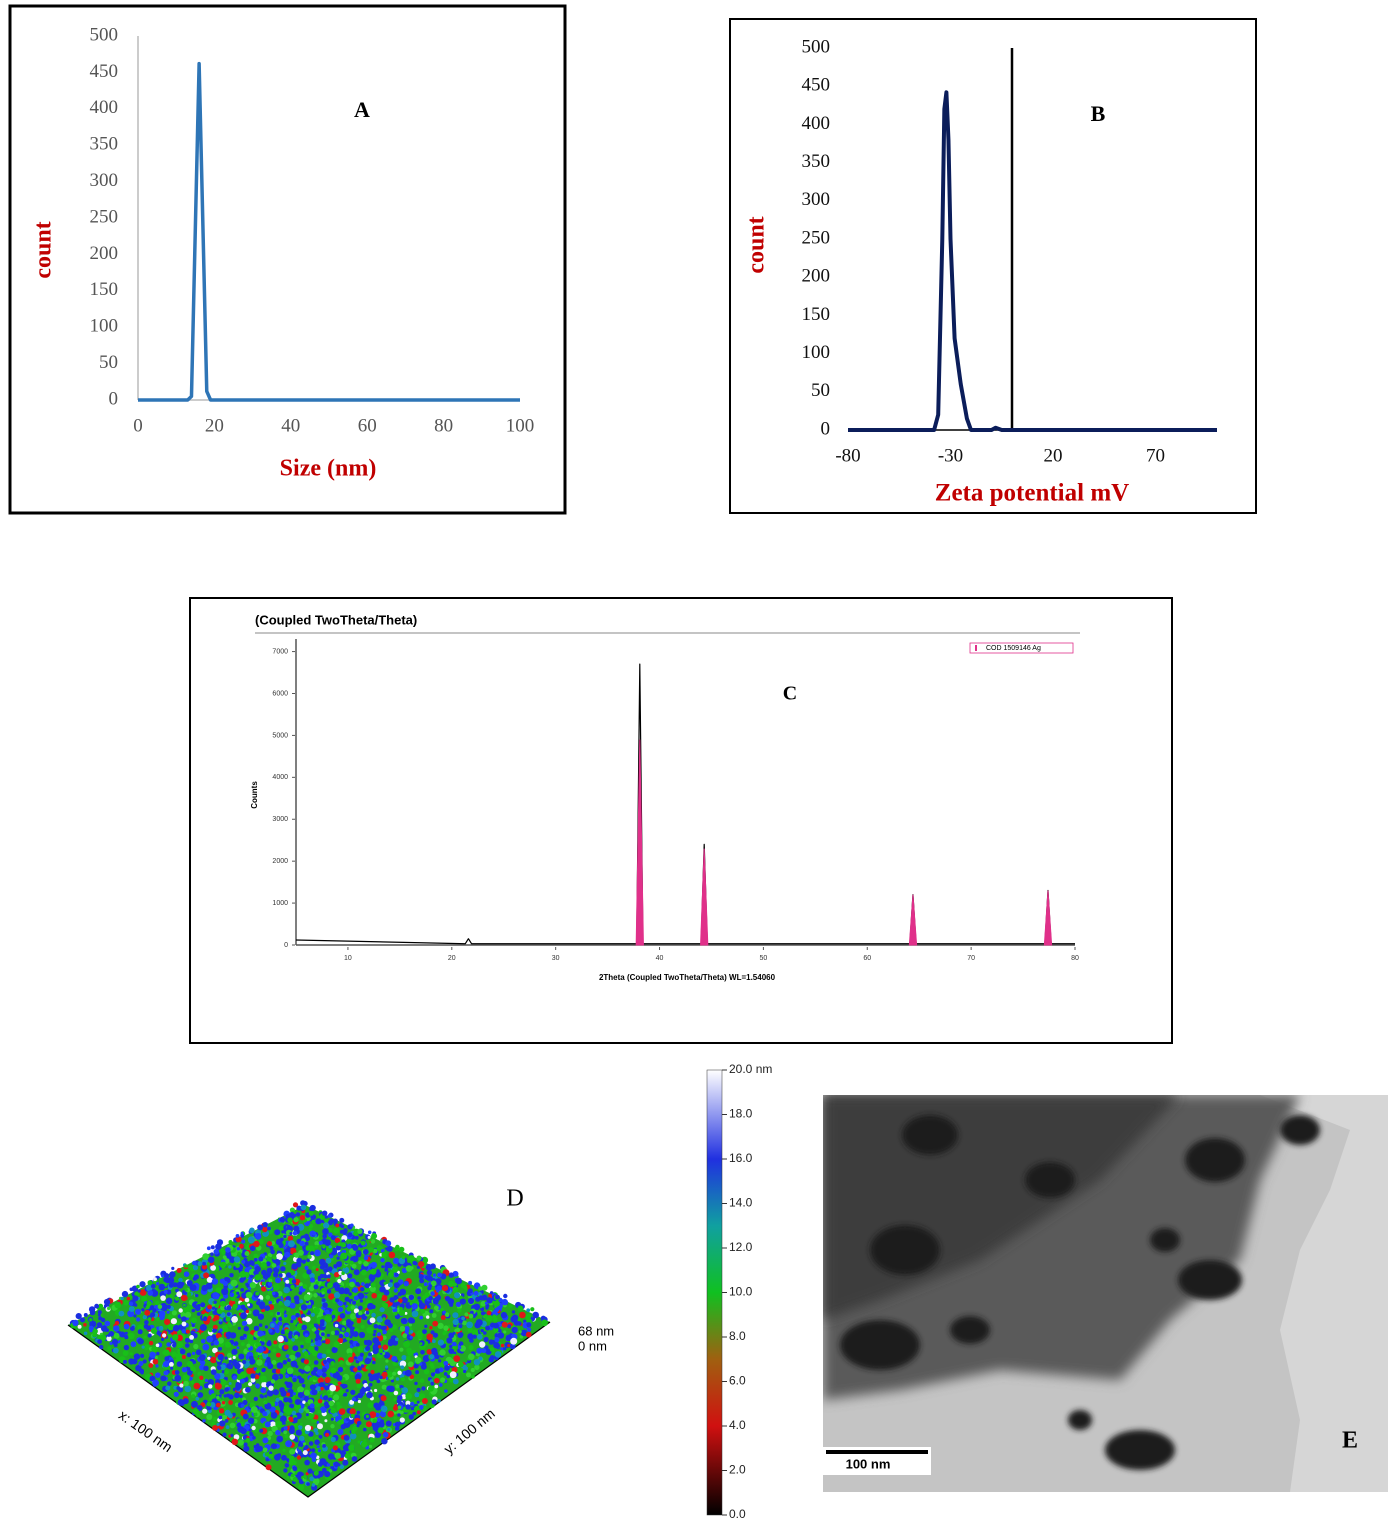 The height and width of the screenshot is (1524, 1392). What do you see at coordinates (757, 244) in the screenshot?
I see `y-axis-label: count` at bounding box center [757, 244].